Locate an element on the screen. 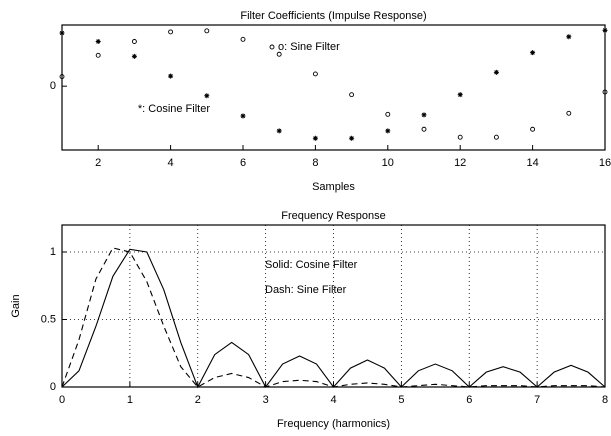 Image resolution: width=611 pixels, height=436 pixels. x-axis-label: Samples is located at coordinates (333, 187).